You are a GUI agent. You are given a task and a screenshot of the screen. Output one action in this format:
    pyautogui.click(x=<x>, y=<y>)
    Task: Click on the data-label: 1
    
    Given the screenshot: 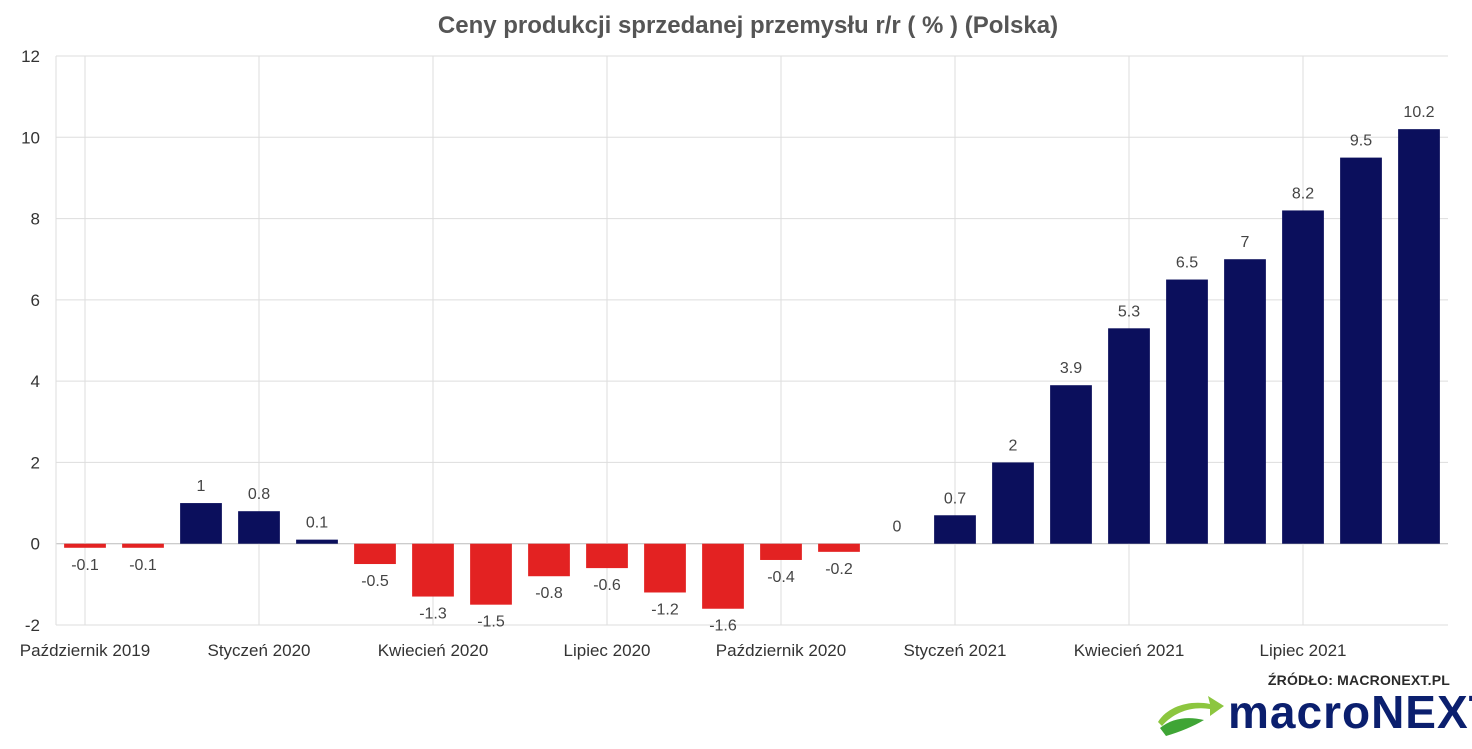 What is the action you would take?
    pyautogui.click(x=201, y=486)
    